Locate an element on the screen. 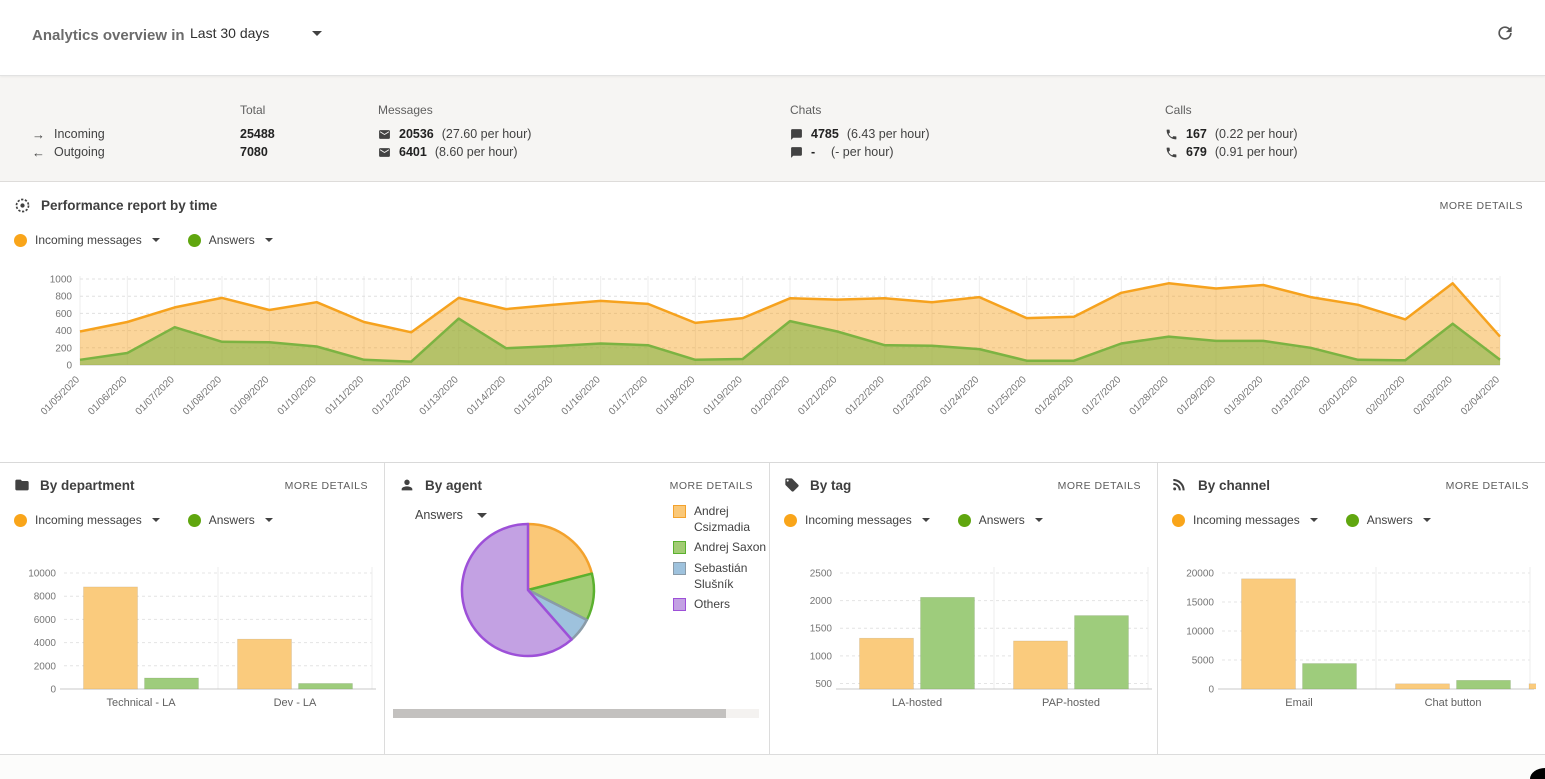 The width and height of the screenshot is (1545, 779). answers-metric-select: Answers is located at coordinates (451, 515).